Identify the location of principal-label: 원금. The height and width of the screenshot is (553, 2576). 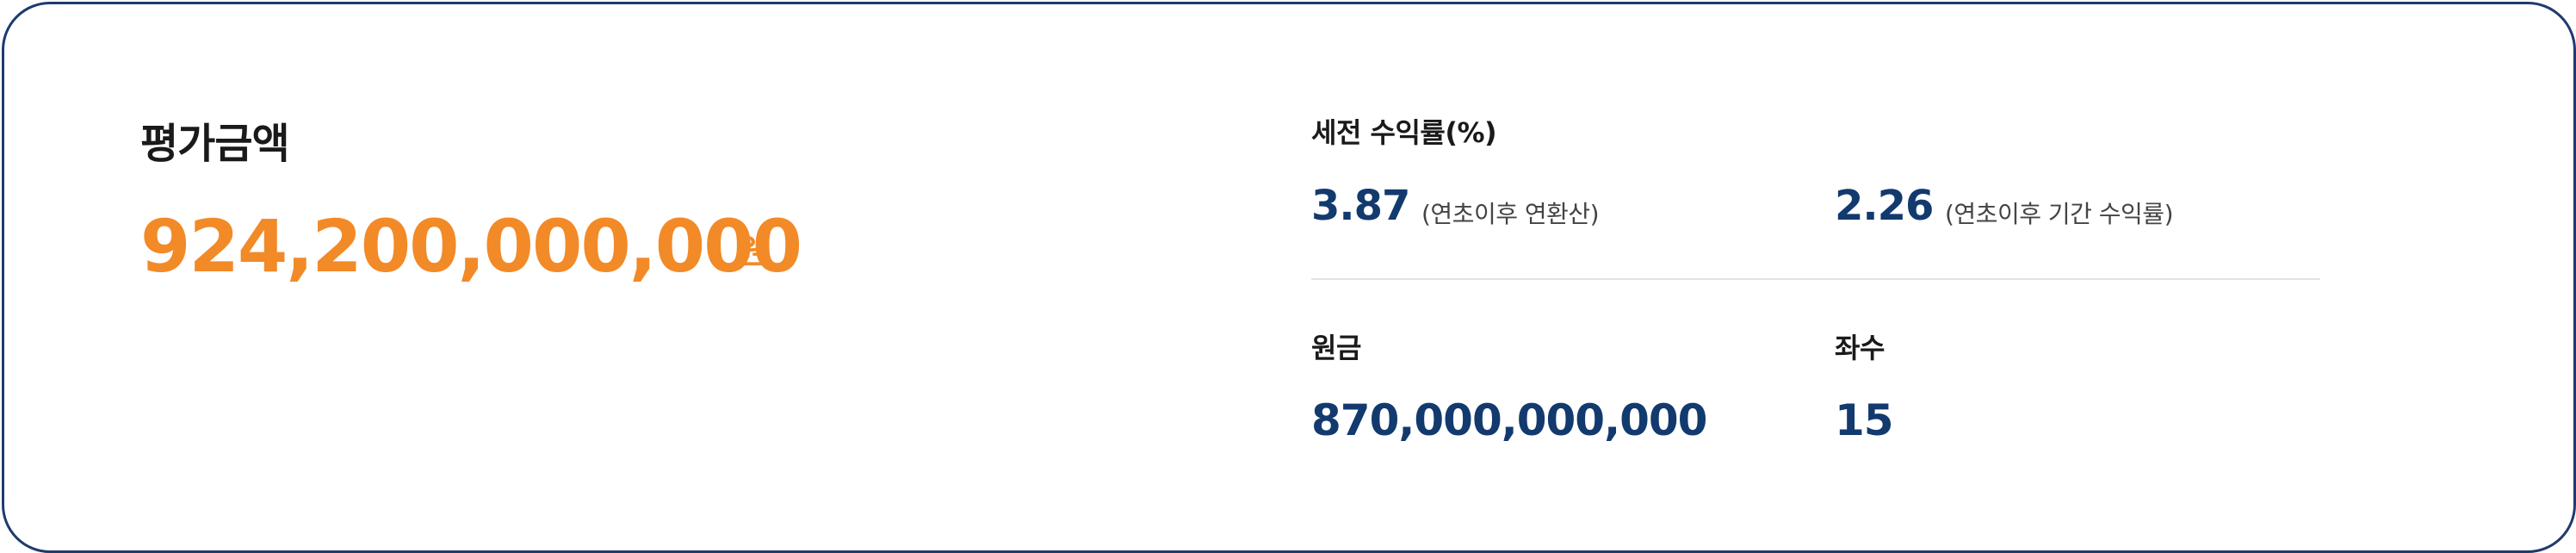
(1336, 348).